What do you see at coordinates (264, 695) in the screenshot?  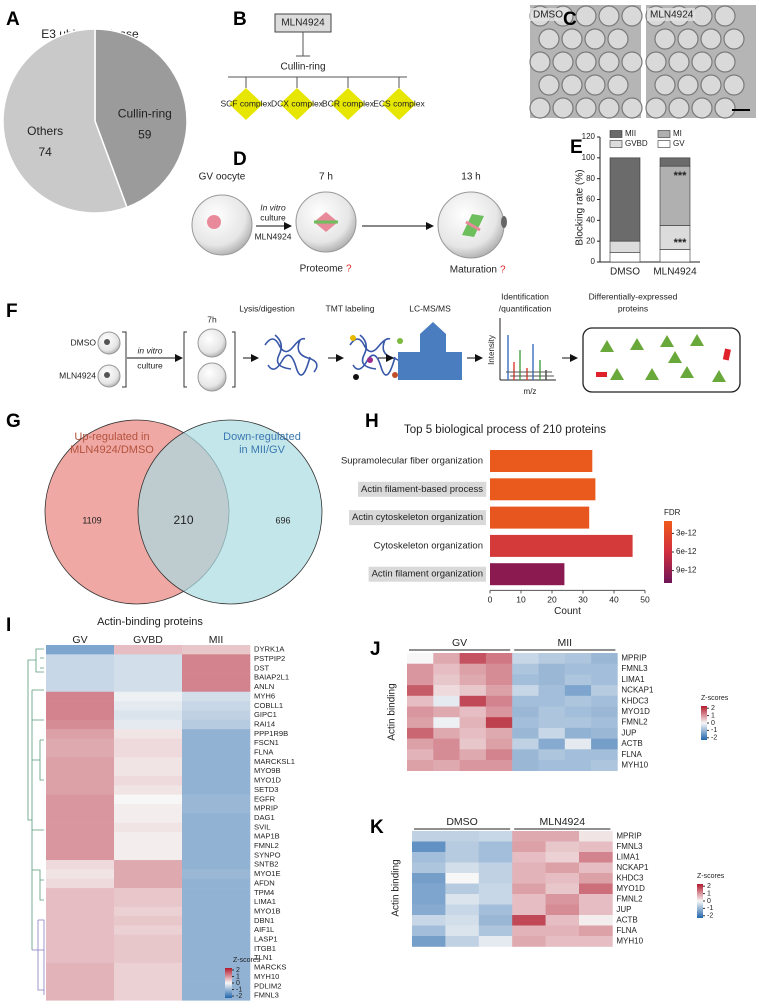 I see `row-label: MYH6` at bounding box center [264, 695].